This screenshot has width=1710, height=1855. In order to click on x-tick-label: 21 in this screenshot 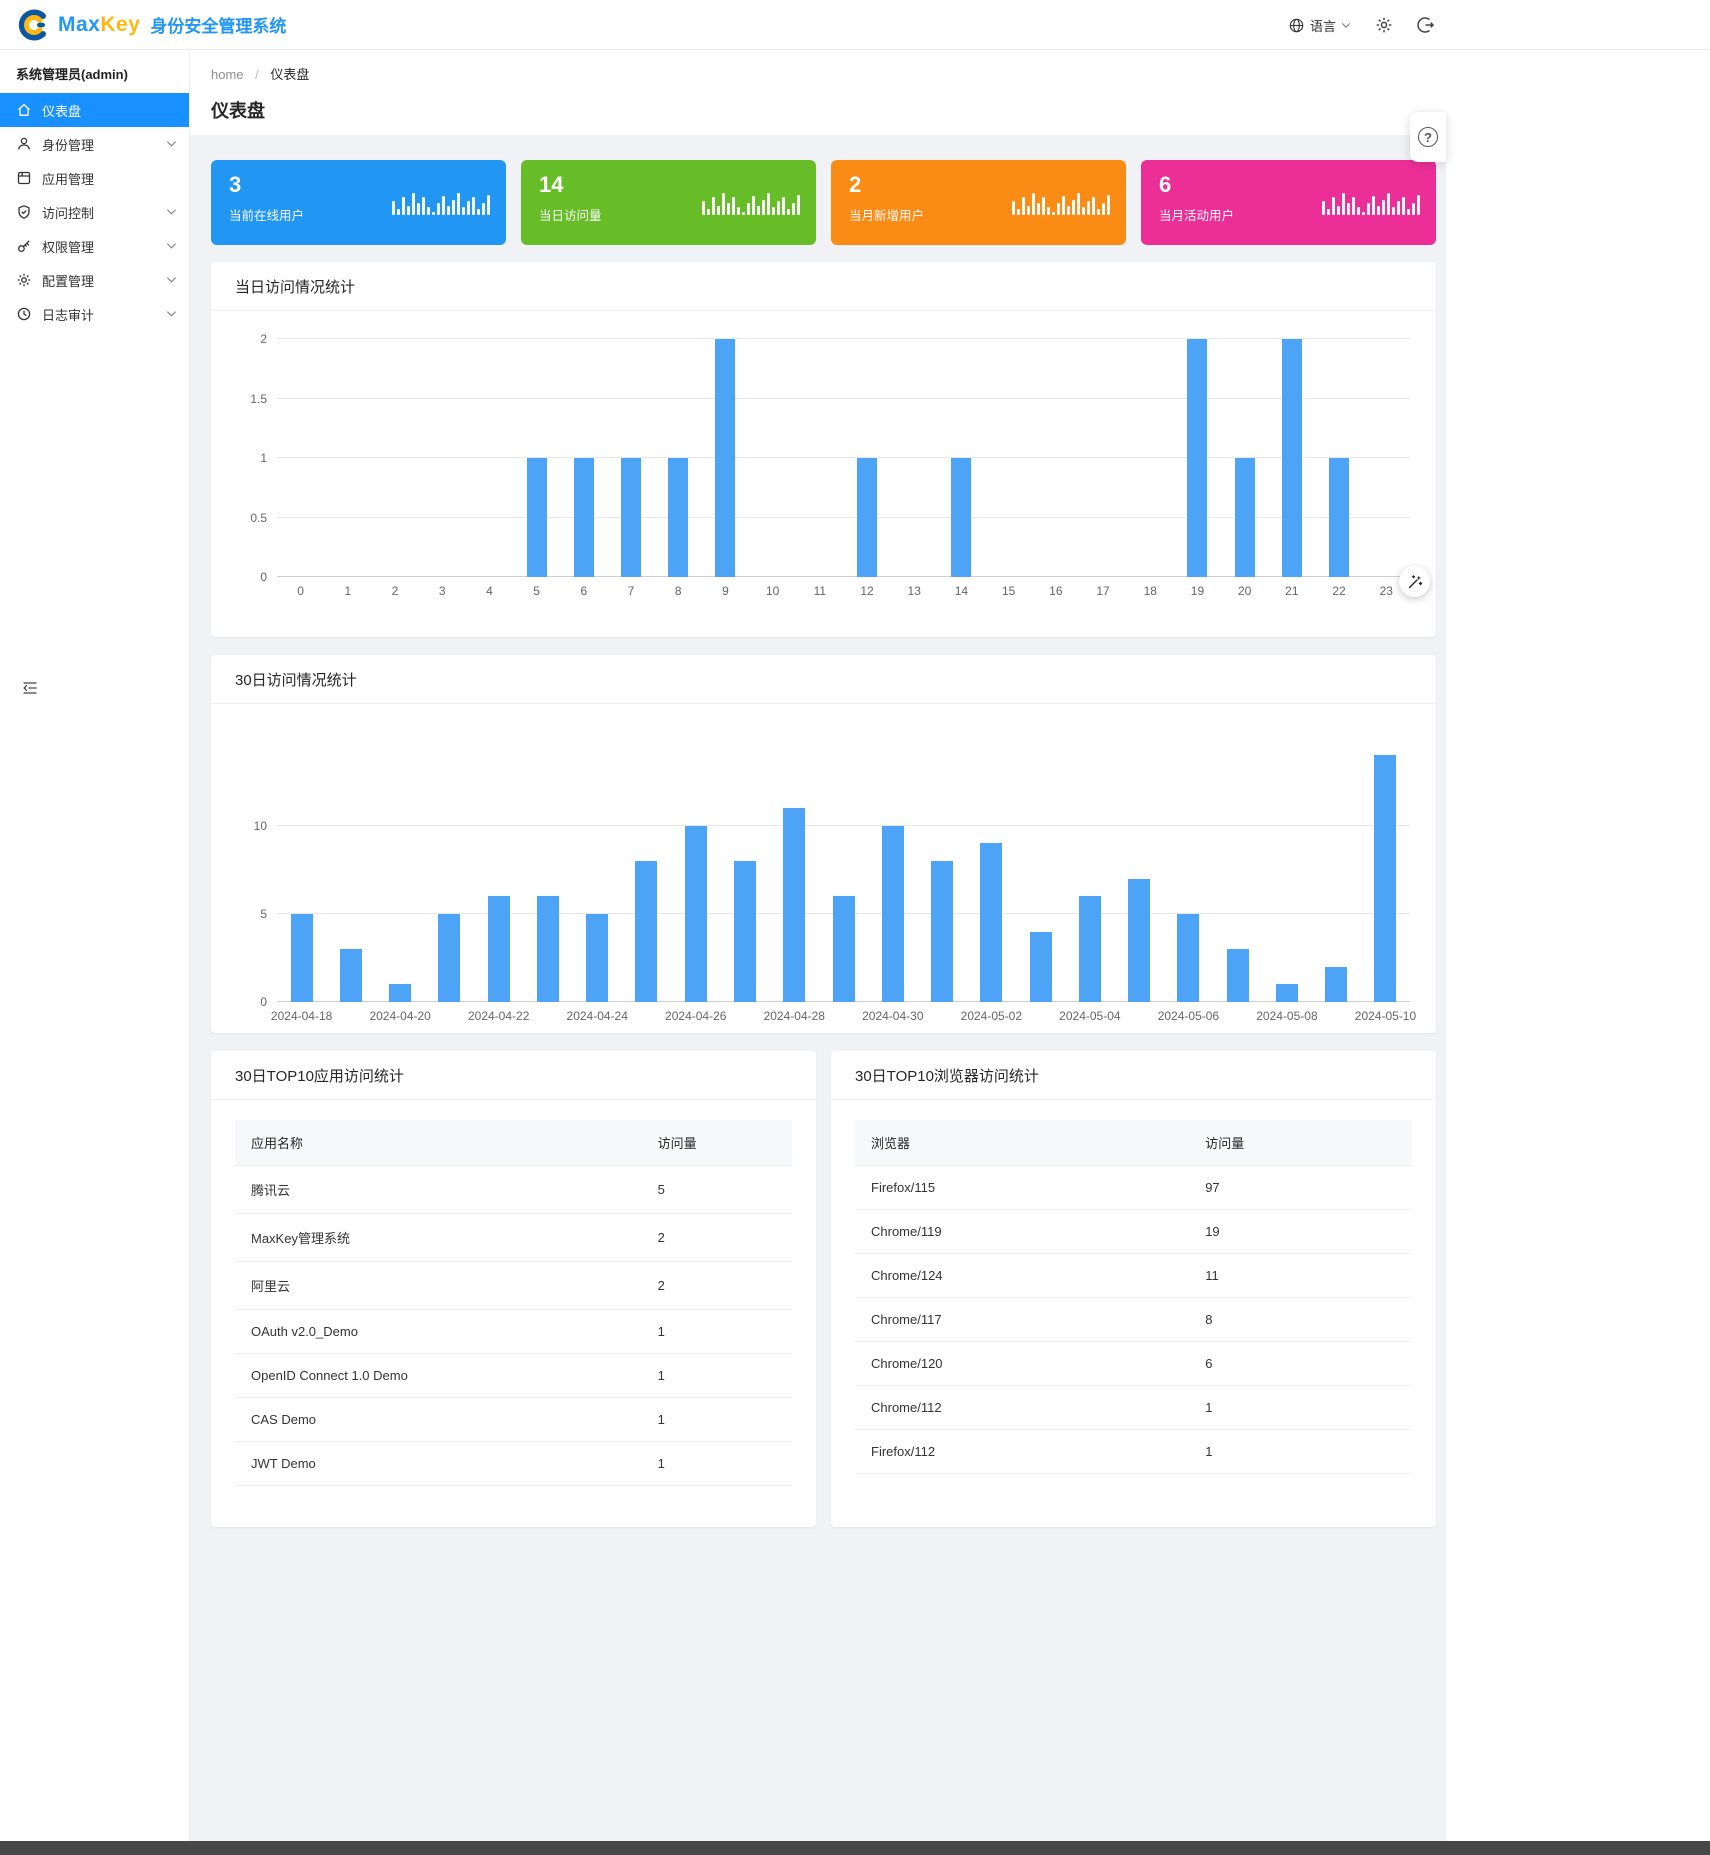, I will do `click(1292, 591)`.